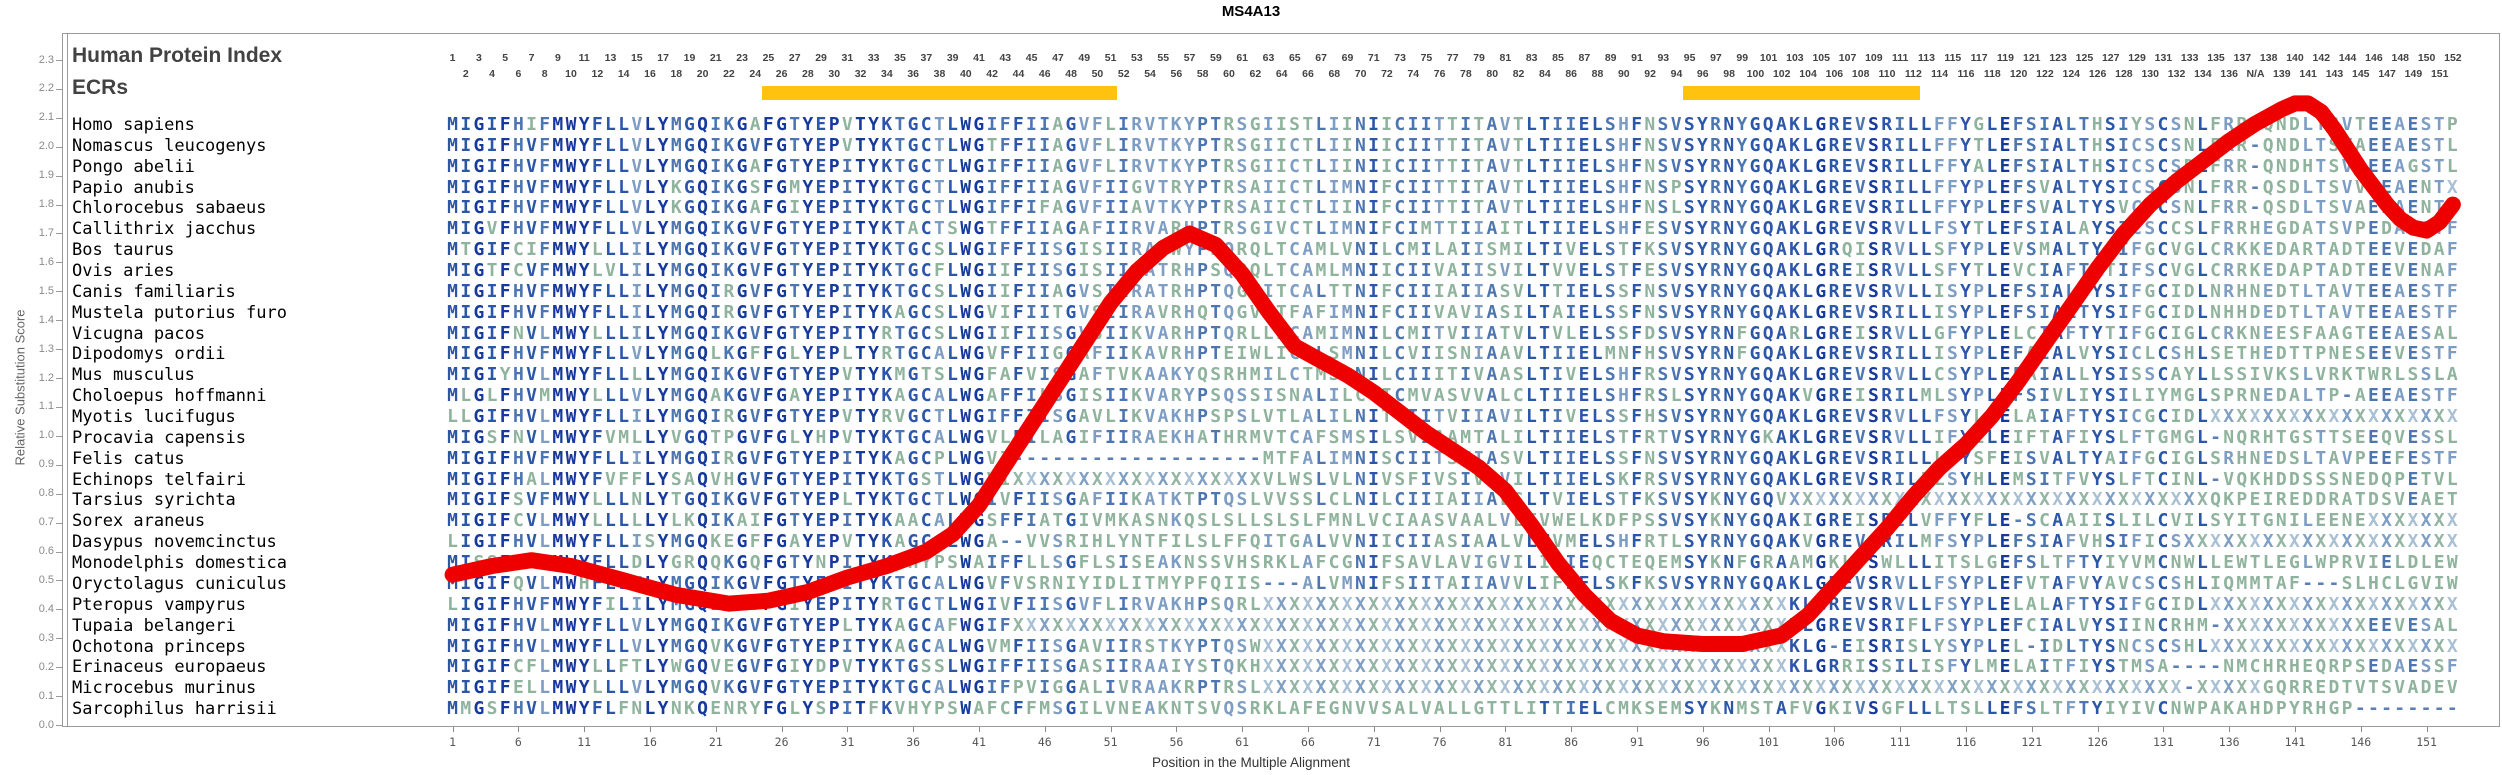 This screenshot has width=2502, height=775. What do you see at coordinates (1637, 58) in the screenshot?
I see `position-label: 91` at bounding box center [1637, 58].